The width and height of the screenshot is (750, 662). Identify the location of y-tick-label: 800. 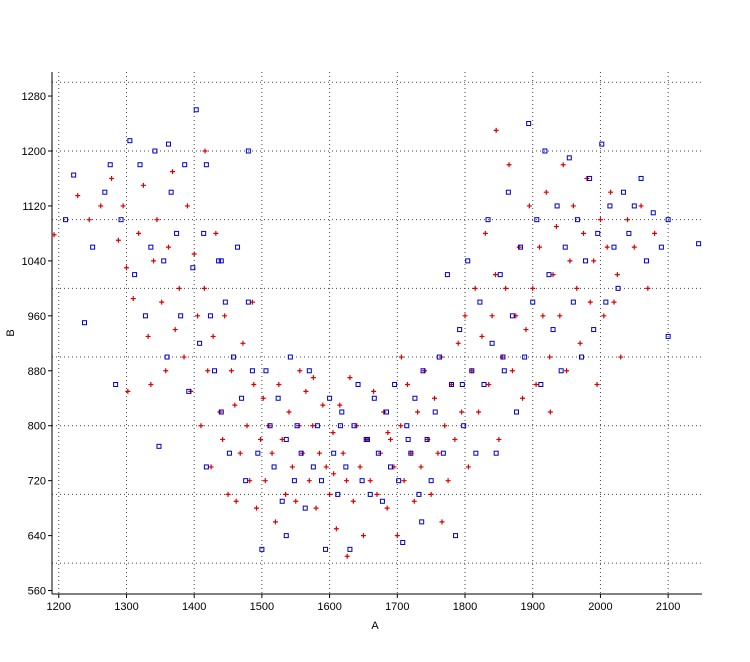
(37, 427).